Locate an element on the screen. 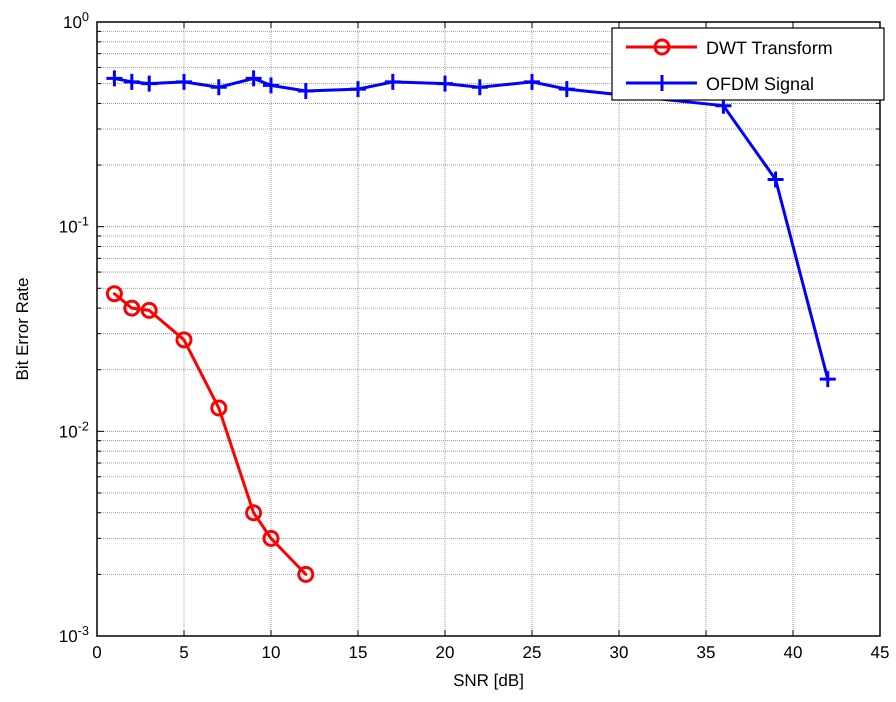 The width and height of the screenshot is (896, 702). x-tick-label: 25 is located at coordinates (532, 652).